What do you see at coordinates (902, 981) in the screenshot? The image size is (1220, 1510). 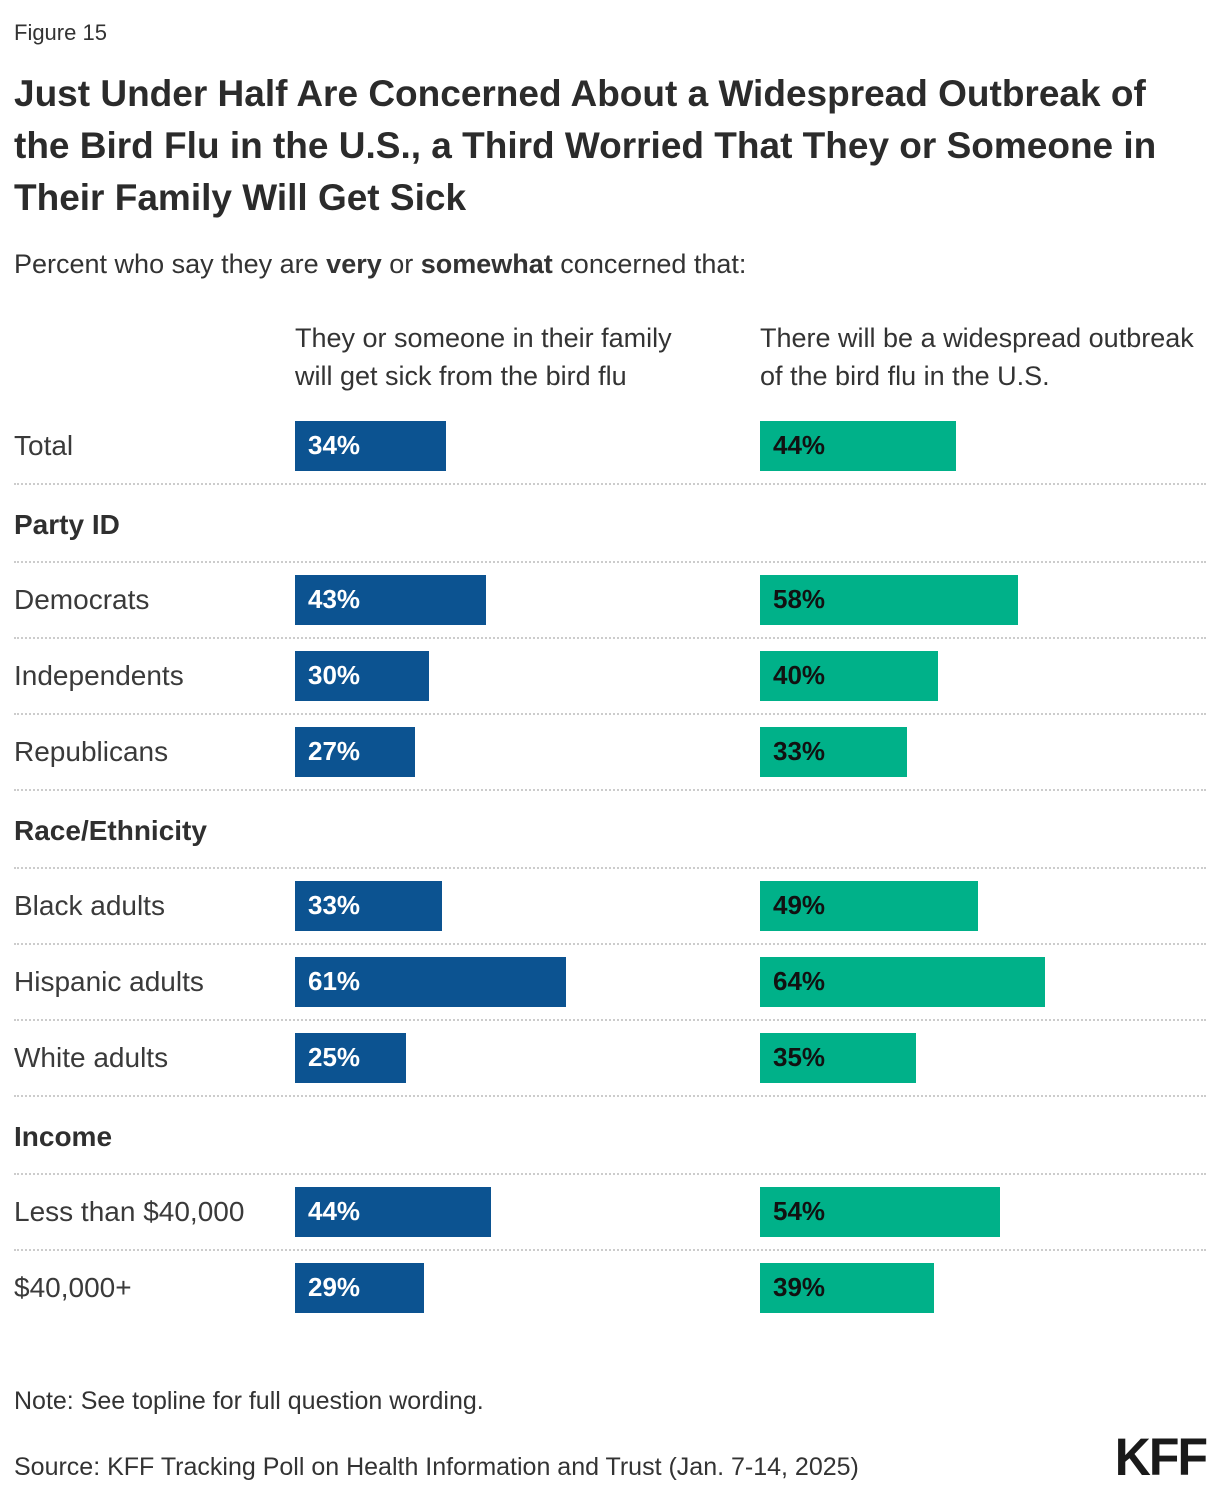 I see `bar-outbreak: 64%` at bounding box center [902, 981].